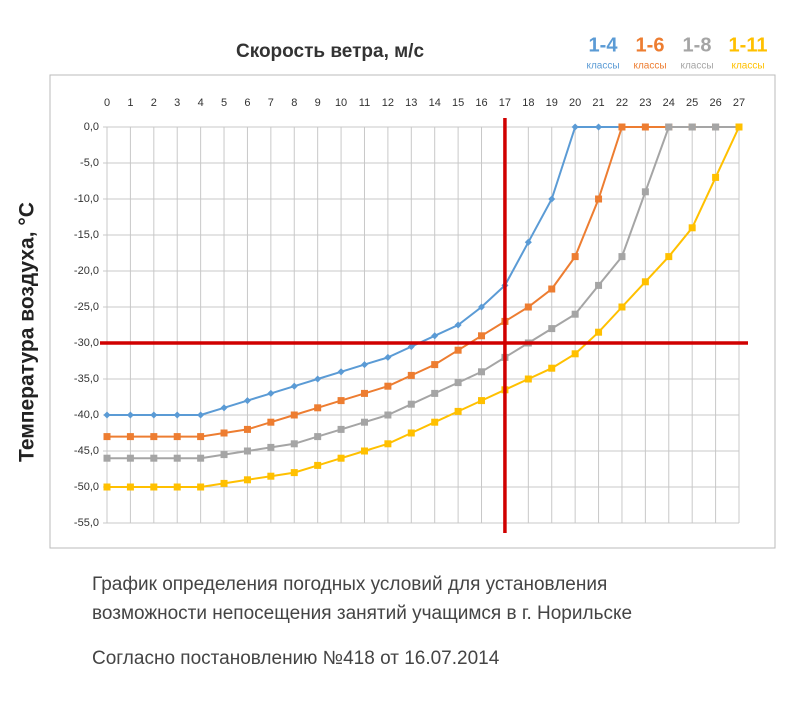  What do you see at coordinates (154, 103) in the screenshot?
I see `x-tick-label: 2` at bounding box center [154, 103].